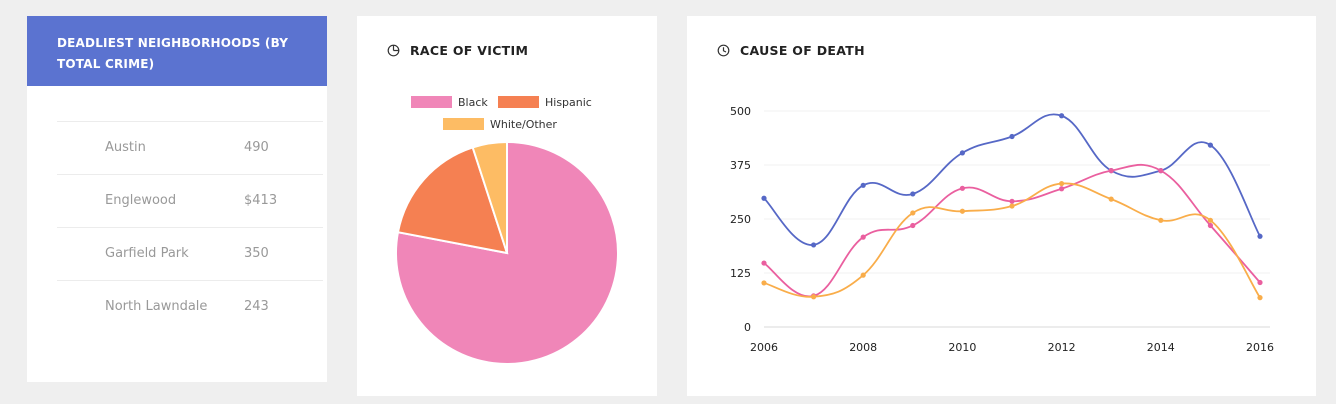 This screenshot has height=404, width=1336. I want to click on y-tick-label: 0, so click(747, 327).